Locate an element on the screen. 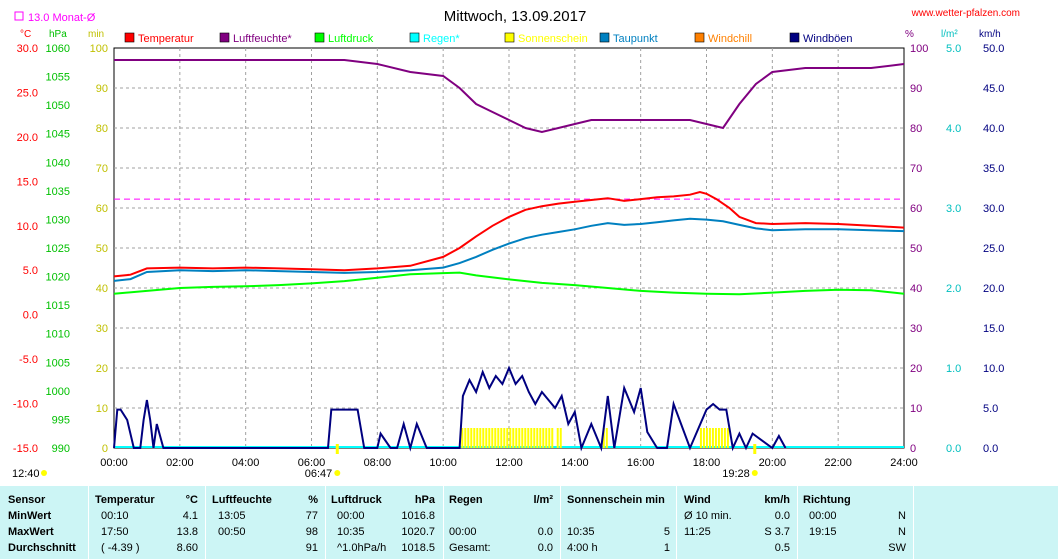 The height and width of the screenshot is (559, 1058). temp-value: 4.1 is located at coordinates (190, 516).